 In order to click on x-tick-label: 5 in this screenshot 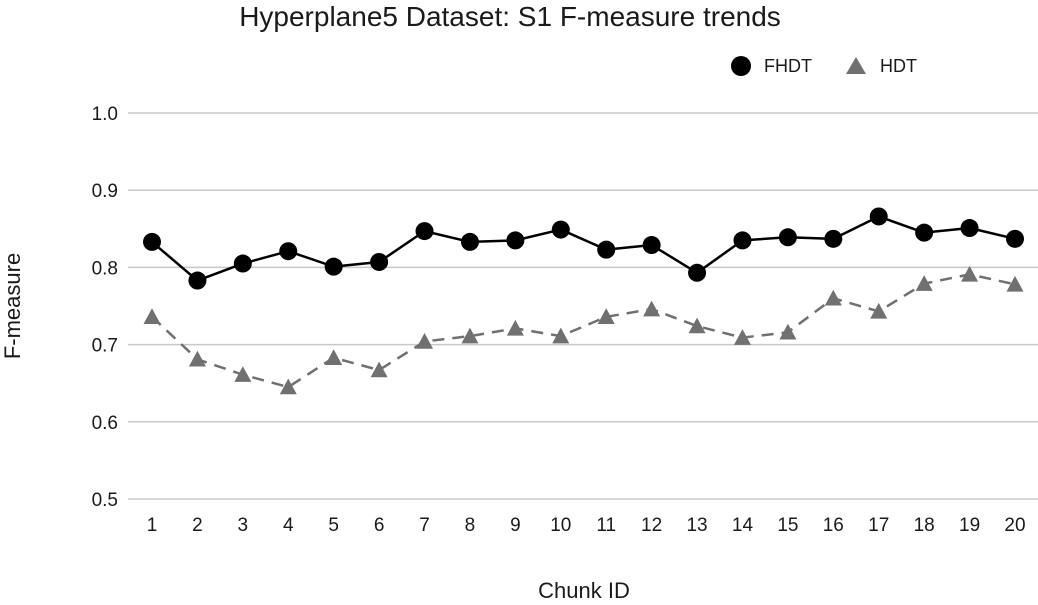, I will do `click(333, 525)`.